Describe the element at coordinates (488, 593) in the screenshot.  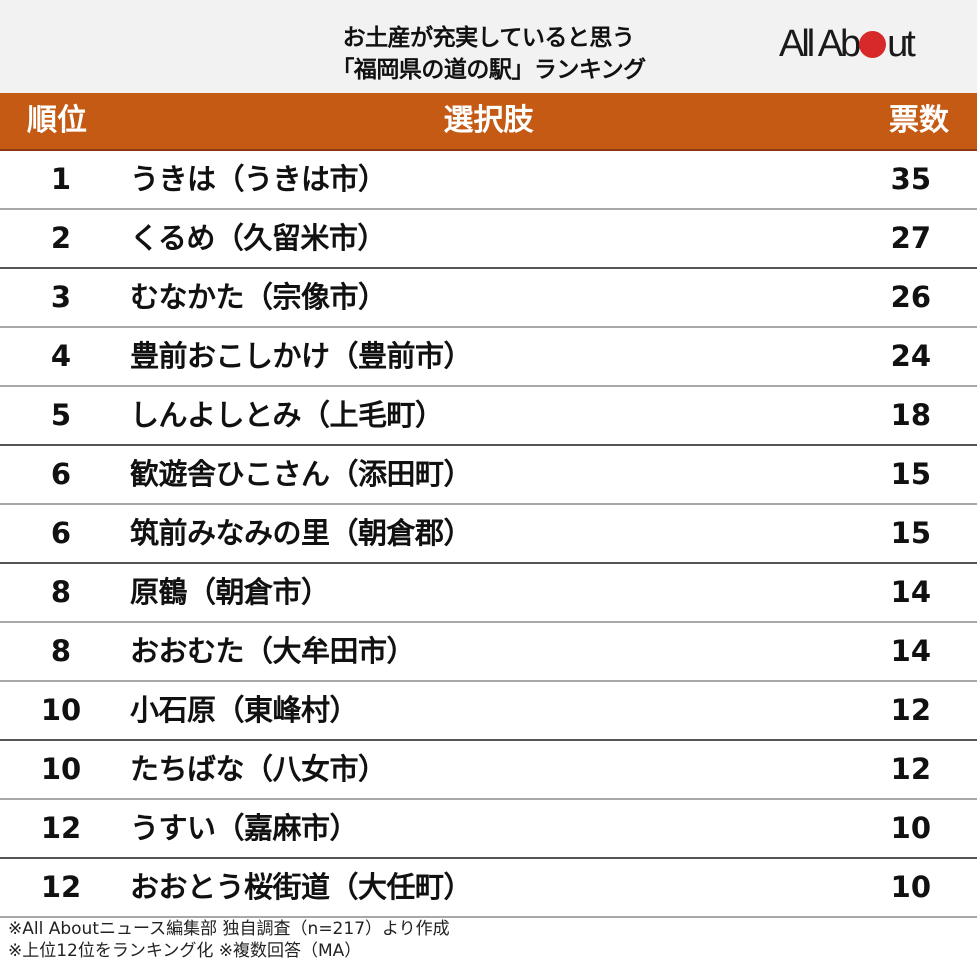
I see `table-row: 8 原鶴（朝倉市） 14` at that location.